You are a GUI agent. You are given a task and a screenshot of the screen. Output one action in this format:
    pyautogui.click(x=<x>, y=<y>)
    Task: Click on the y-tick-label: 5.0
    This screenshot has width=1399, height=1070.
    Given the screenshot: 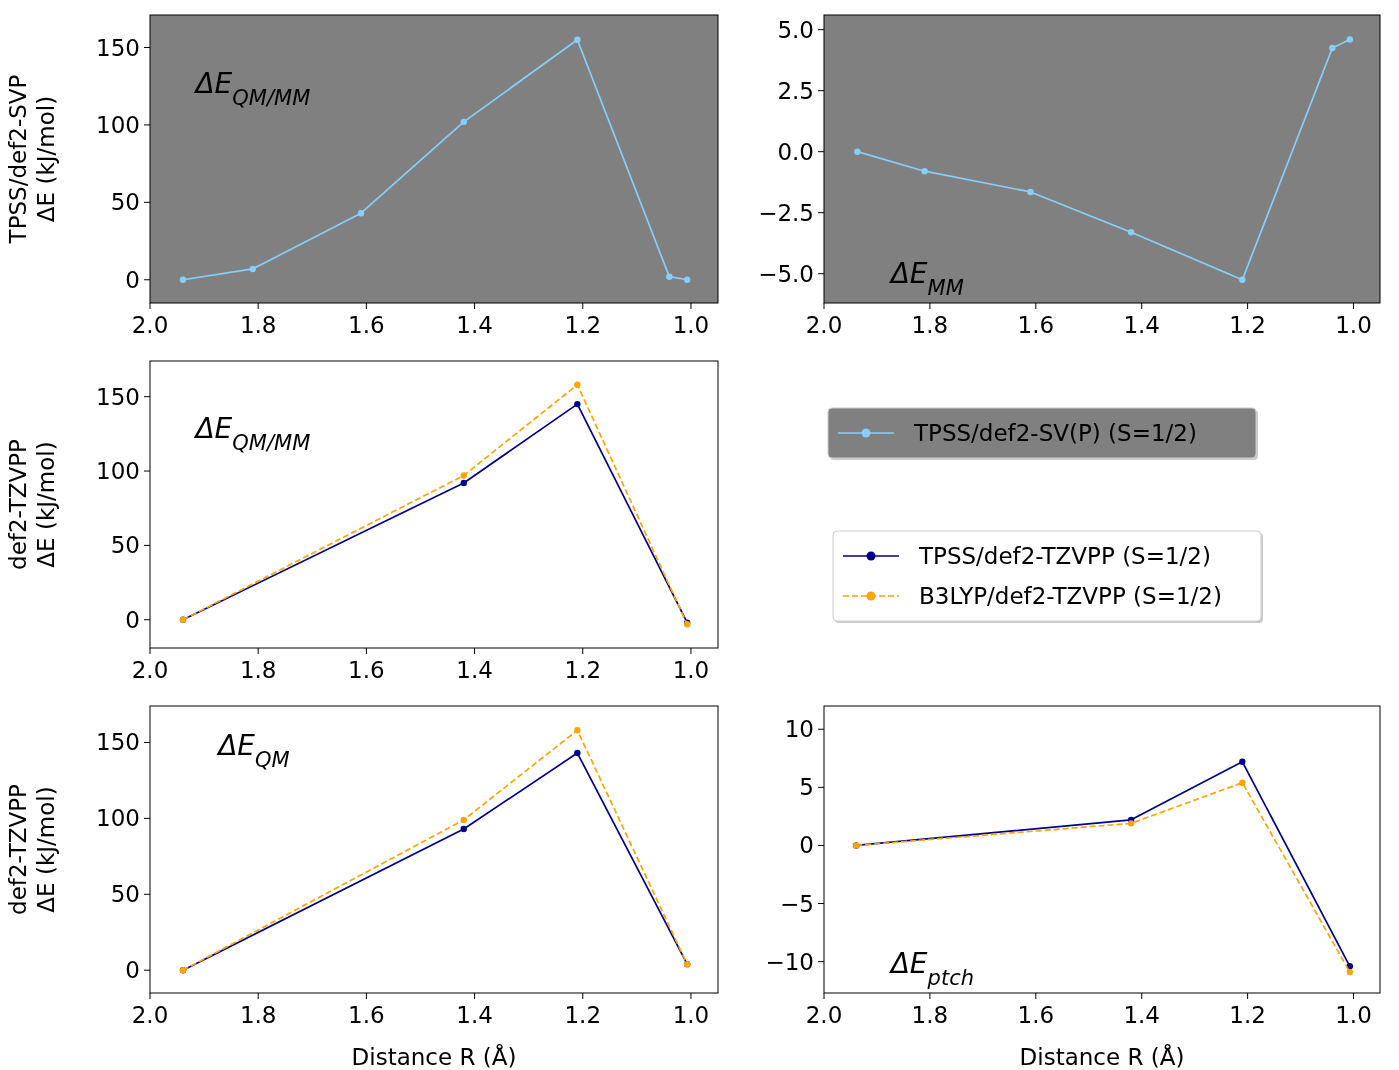 What is the action you would take?
    pyautogui.click(x=795, y=29)
    